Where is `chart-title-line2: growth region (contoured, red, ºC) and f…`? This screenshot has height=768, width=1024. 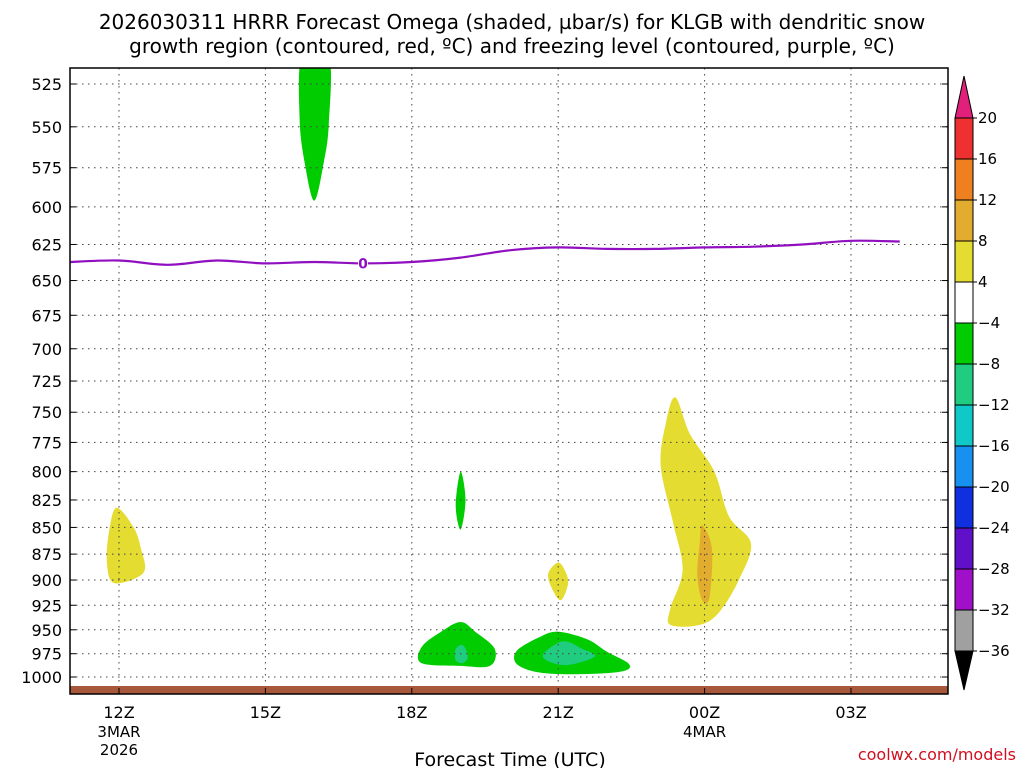
chart-title-line2: growth region (contoured, red, ºC) and f… is located at coordinates (512, 46).